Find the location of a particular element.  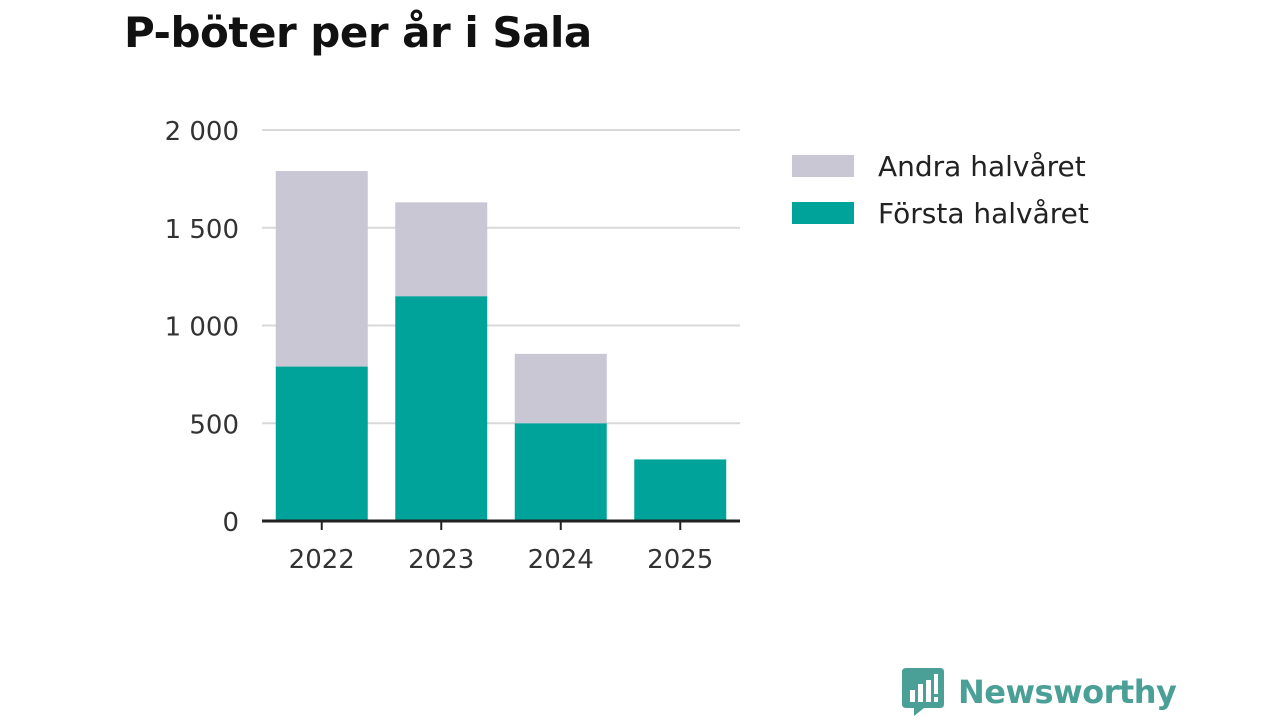

y-tick-label: 500 is located at coordinates (214, 425).